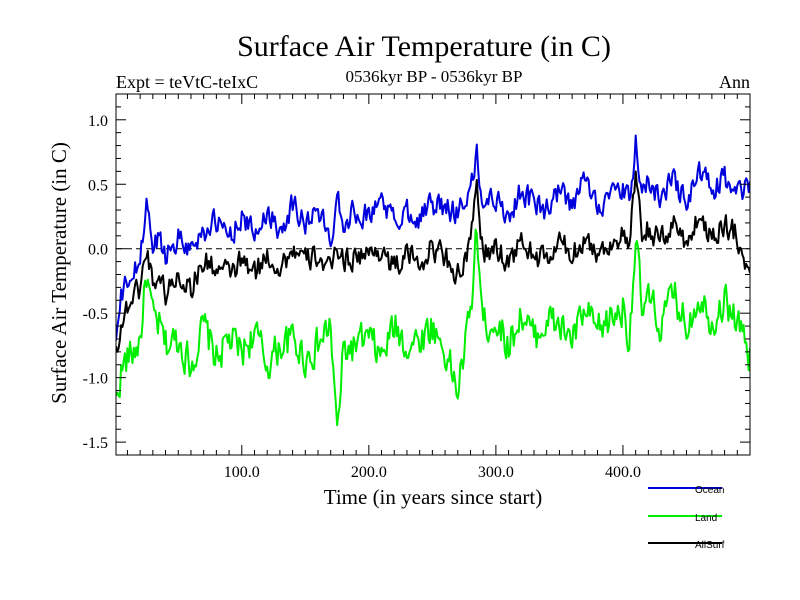 This screenshot has width=800, height=600. I want to click on legend-label-ocean: Ocean, so click(709, 490).